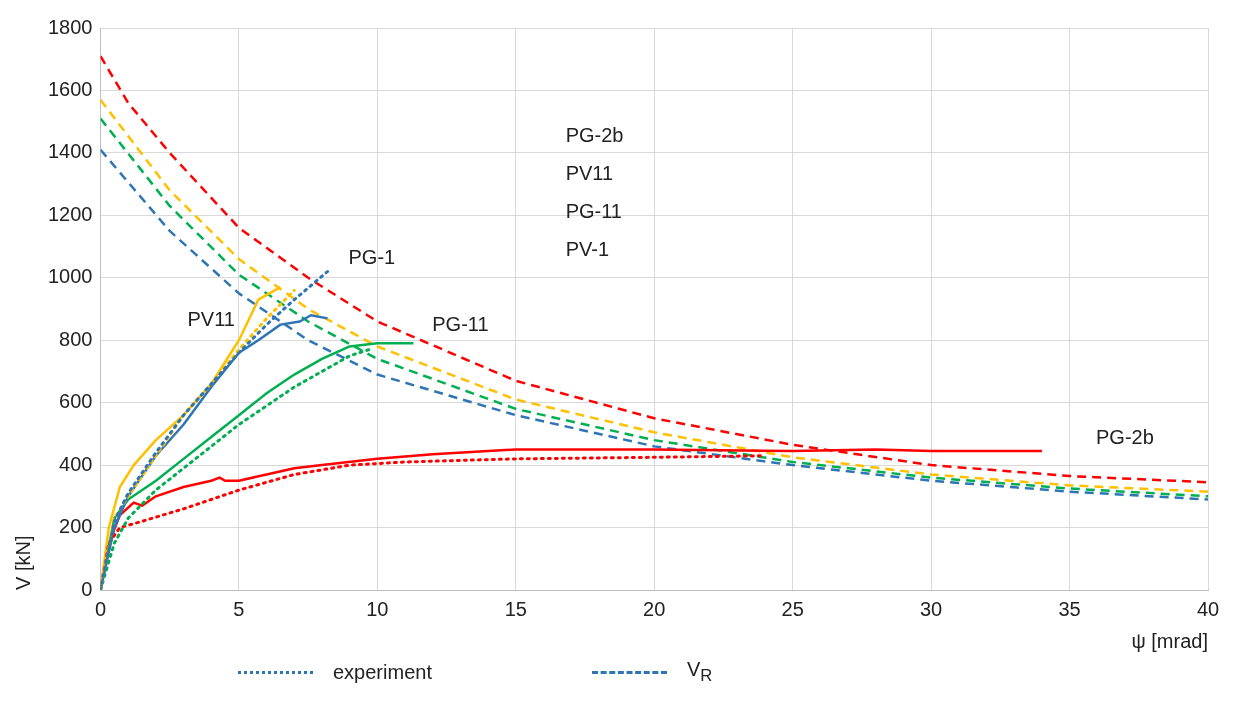  Describe the element at coordinates (377, 608) in the screenshot. I see `x-tick-label: 10` at that location.